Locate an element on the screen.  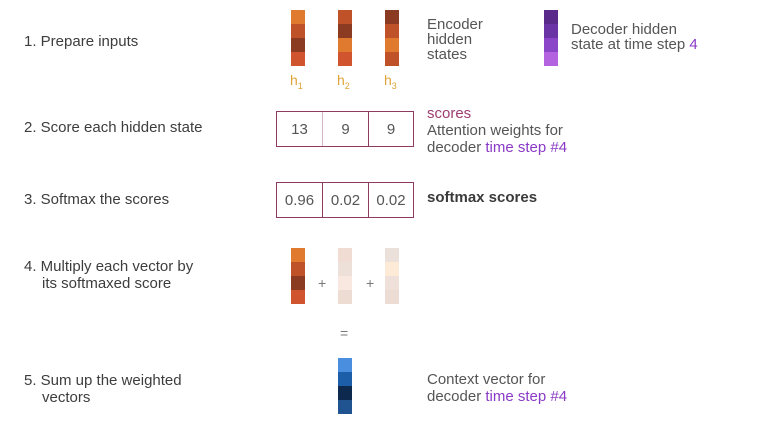
encoder-legend: Encoder hidden states is located at coordinates (455, 39).